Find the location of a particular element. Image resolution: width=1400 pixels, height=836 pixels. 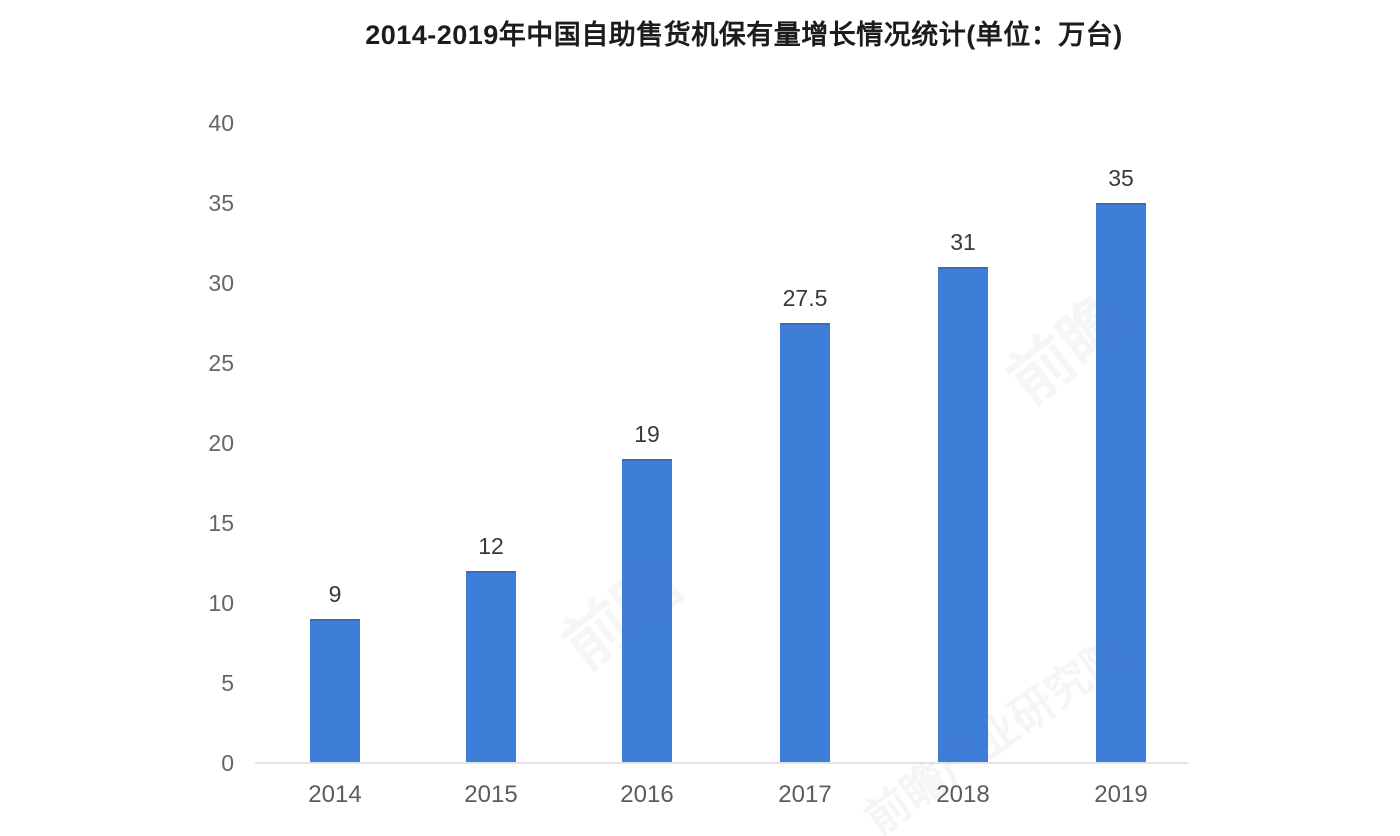

bar-value-label: 19 is located at coordinates (647, 434).